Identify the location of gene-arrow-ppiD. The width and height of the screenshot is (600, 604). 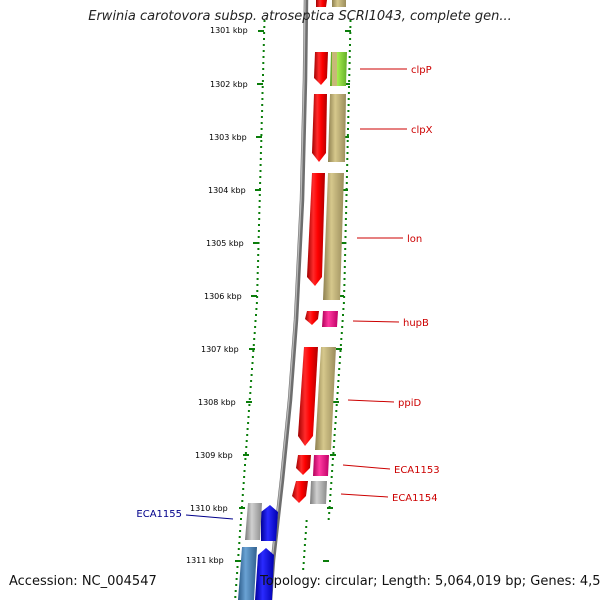
(308, 396).